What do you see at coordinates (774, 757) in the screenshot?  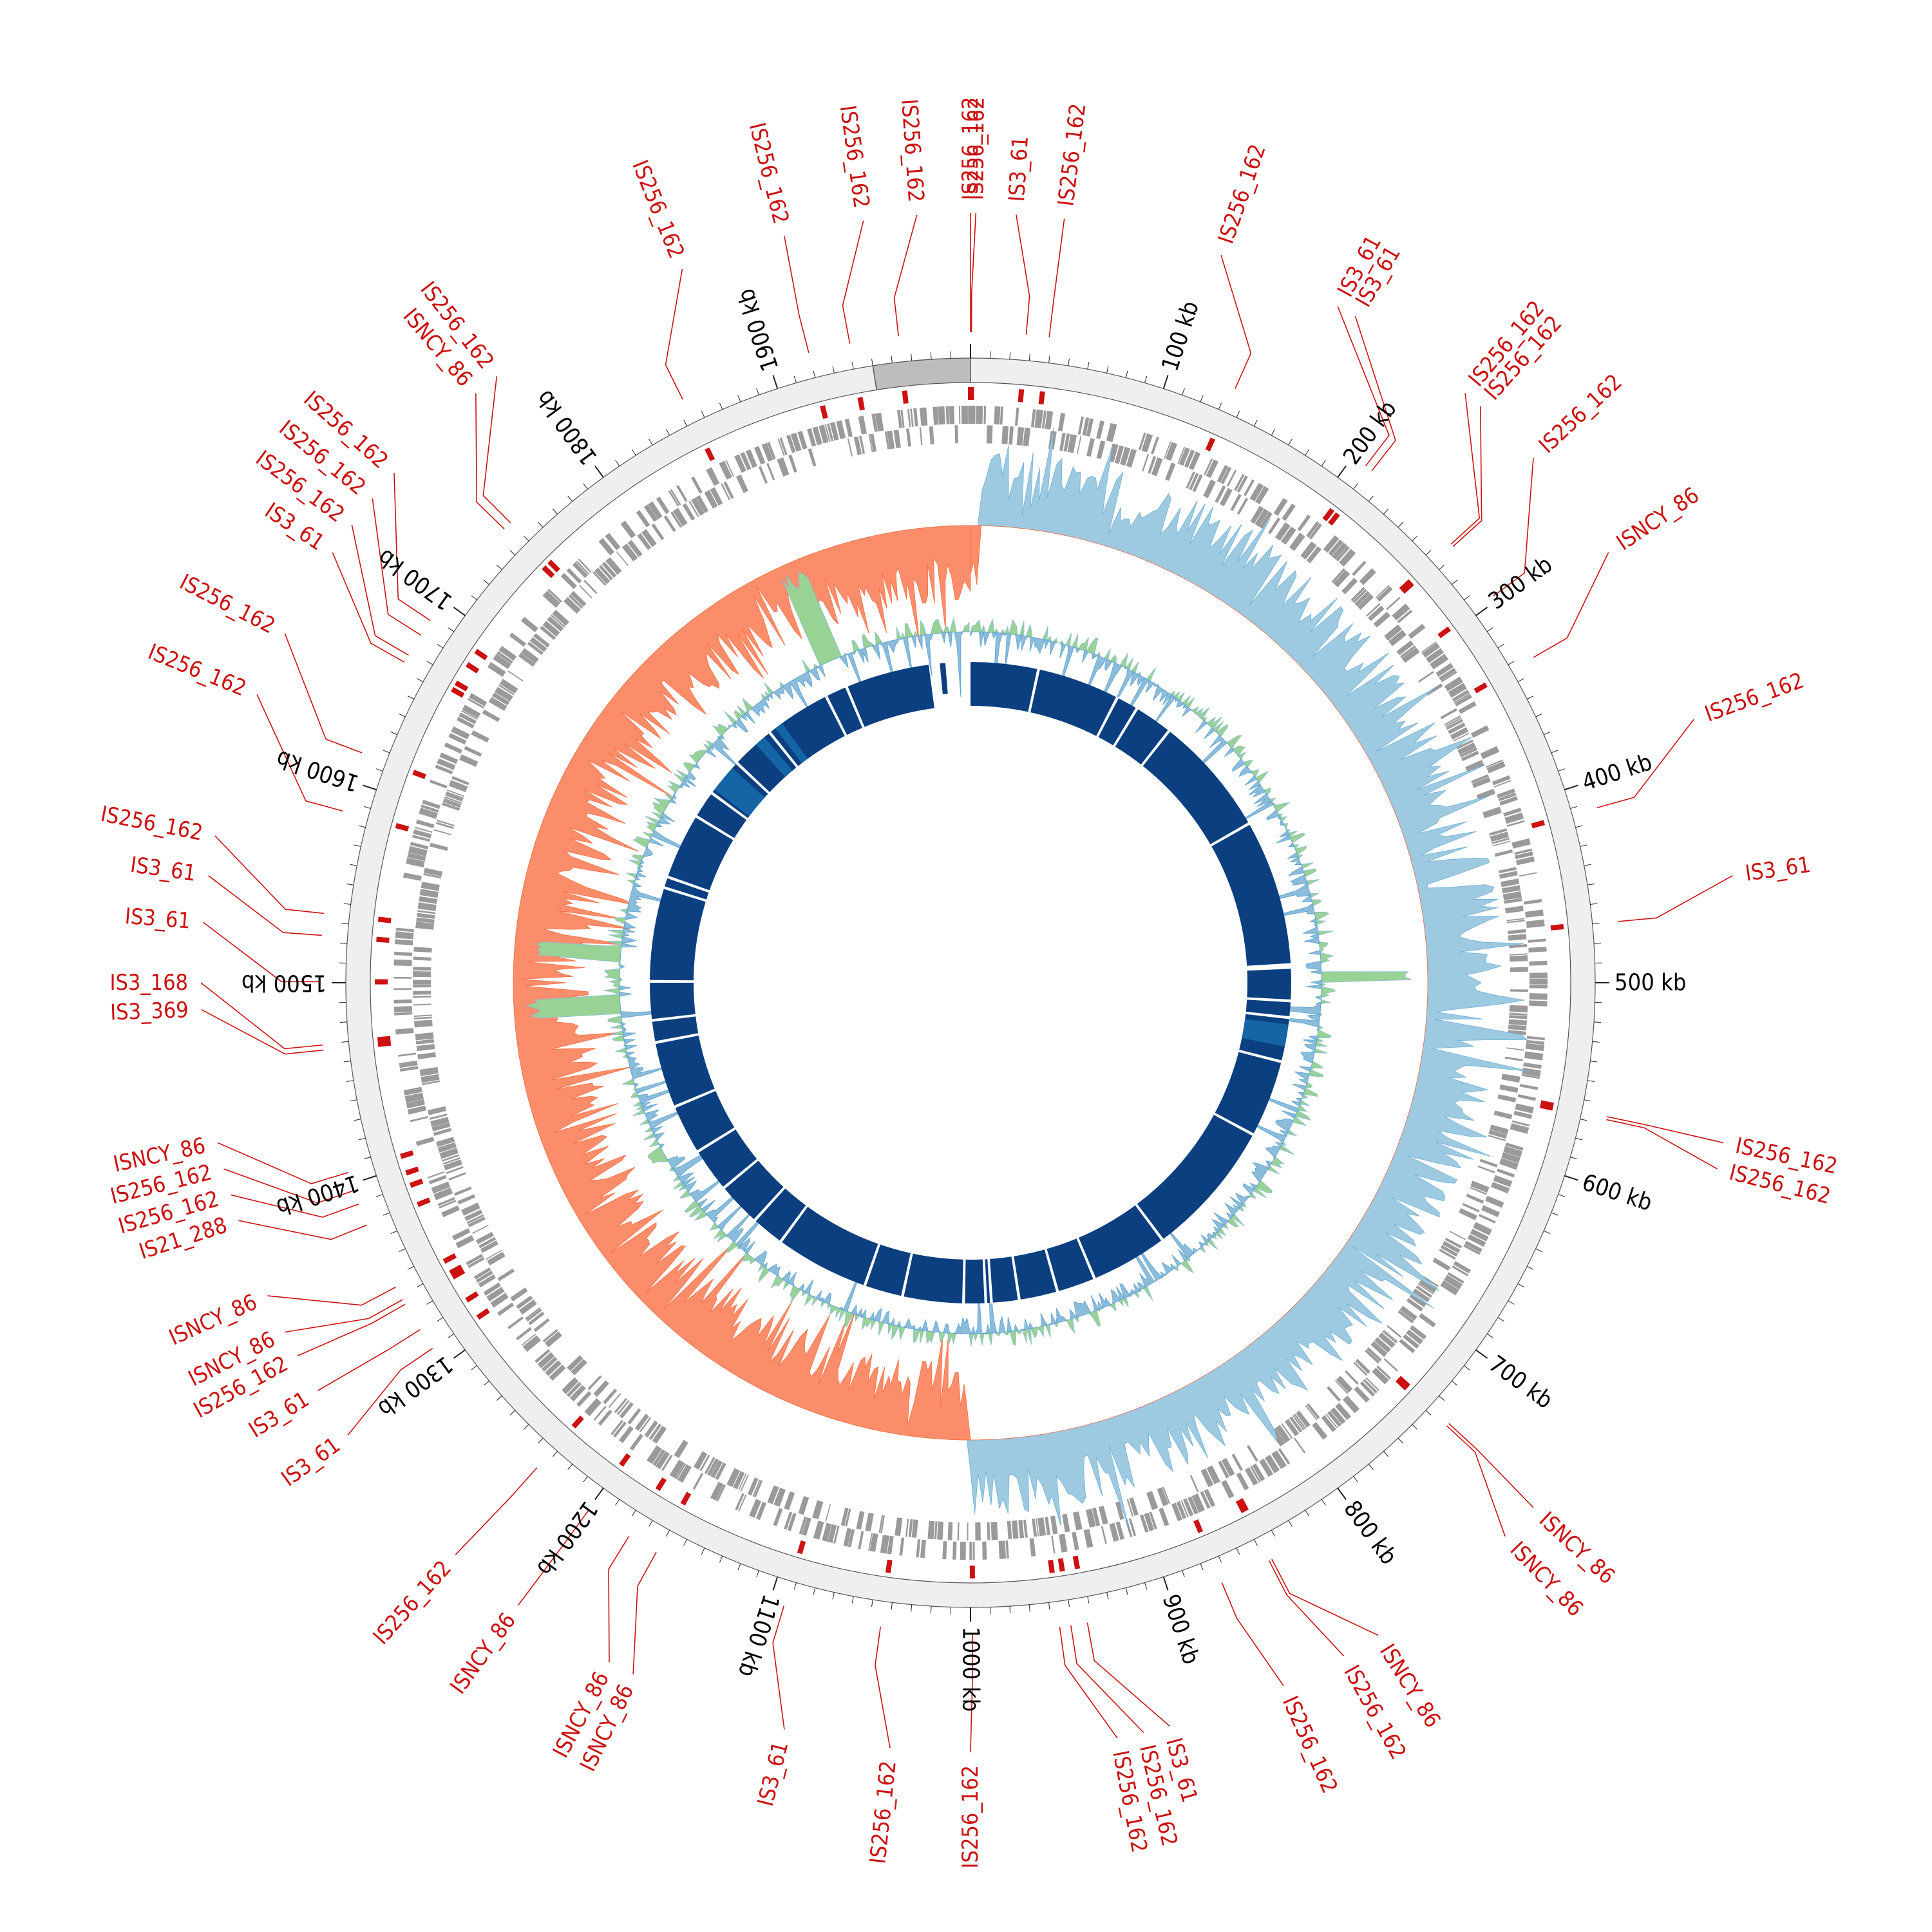 I see `homology-variant` at bounding box center [774, 757].